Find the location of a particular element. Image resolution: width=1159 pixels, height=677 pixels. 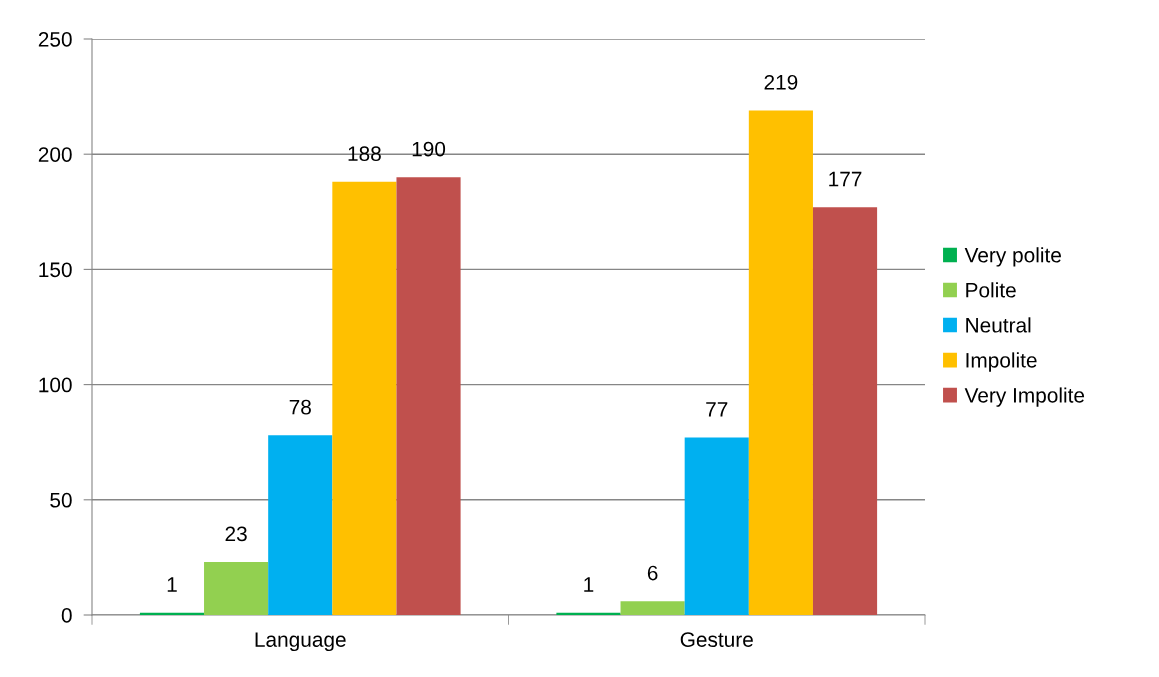

data-label: 190 is located at coordinates (429, 149).